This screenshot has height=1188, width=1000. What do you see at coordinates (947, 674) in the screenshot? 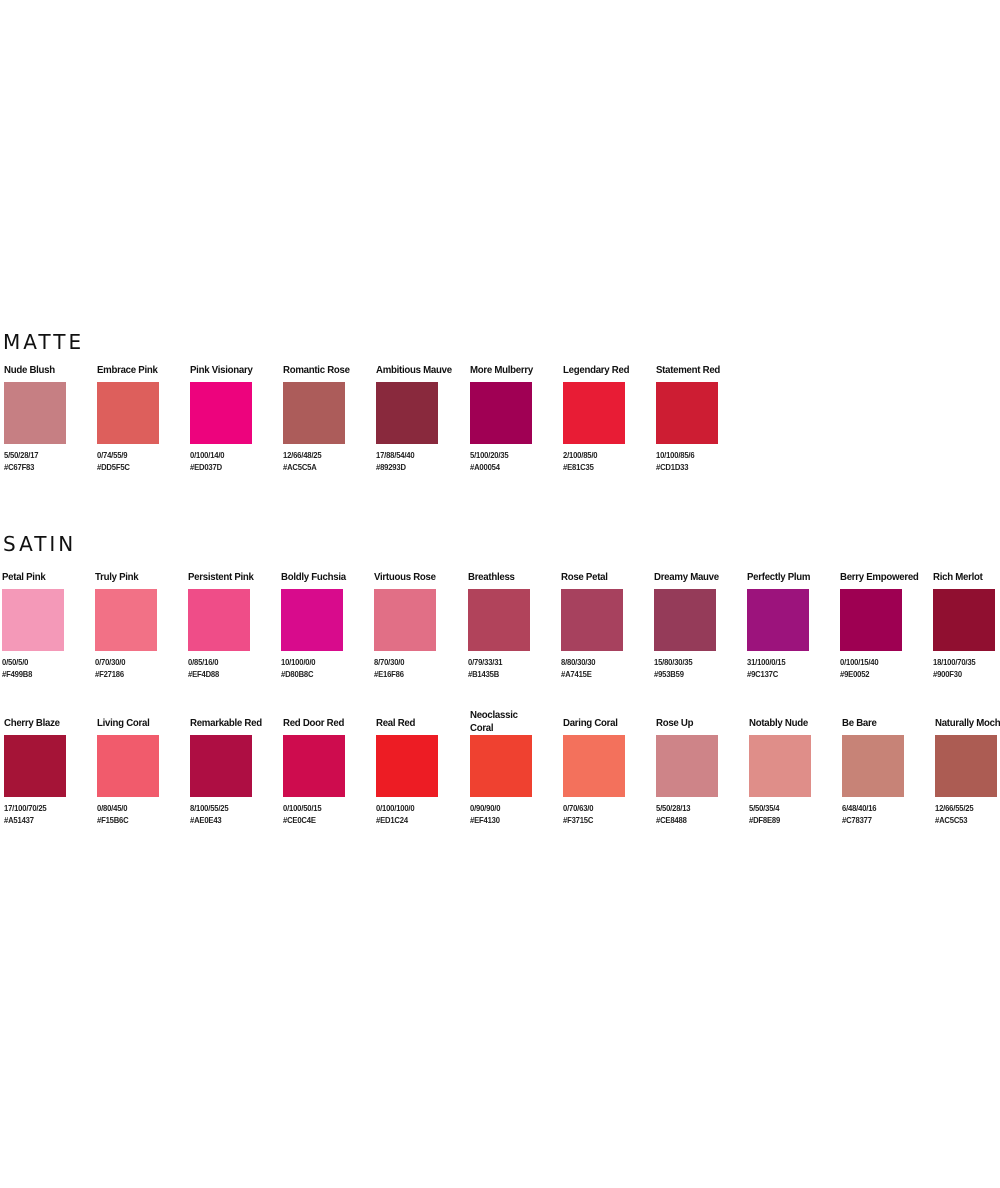
I see `hex-value: #900F30` at bounding box center [947, 674].